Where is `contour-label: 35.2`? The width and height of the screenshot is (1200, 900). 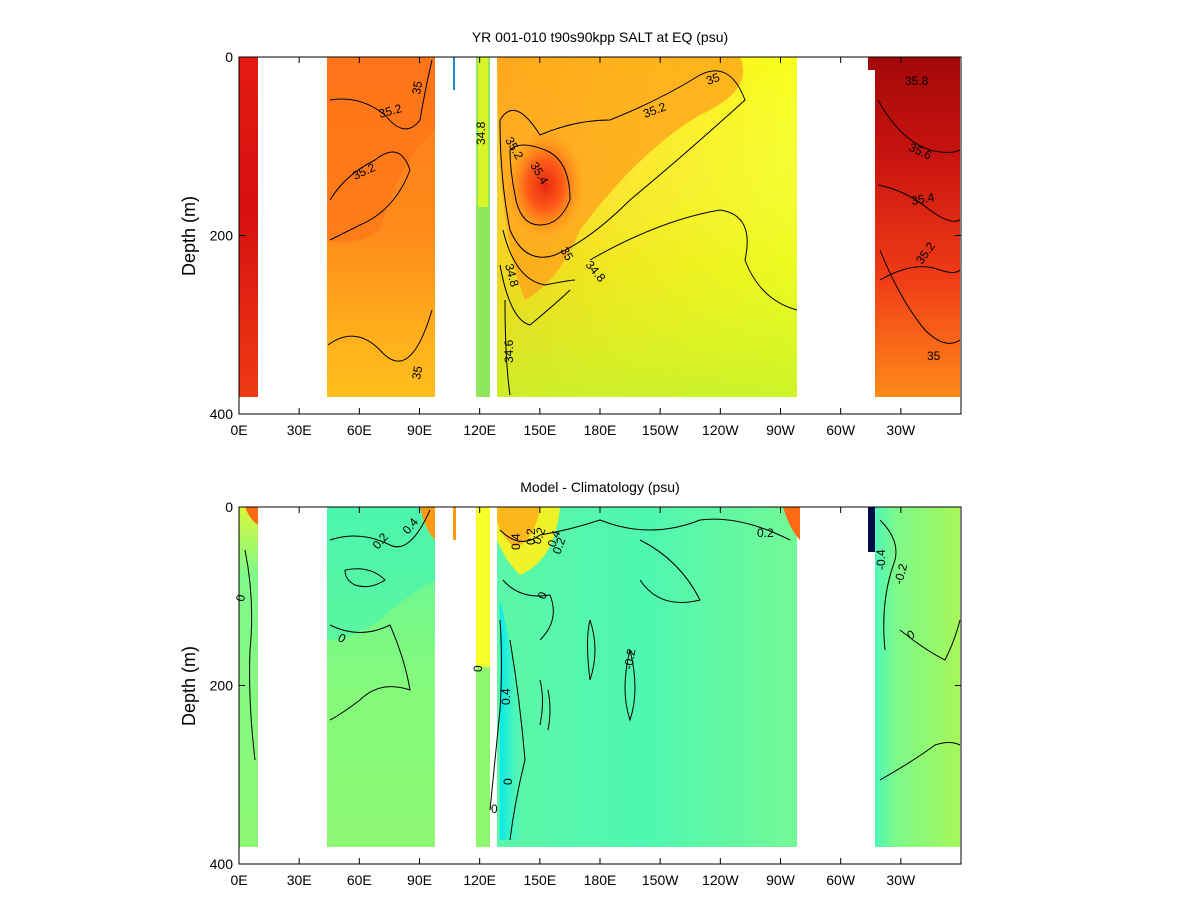
contour-label: 35.2 is located at coordinates (390, 111).